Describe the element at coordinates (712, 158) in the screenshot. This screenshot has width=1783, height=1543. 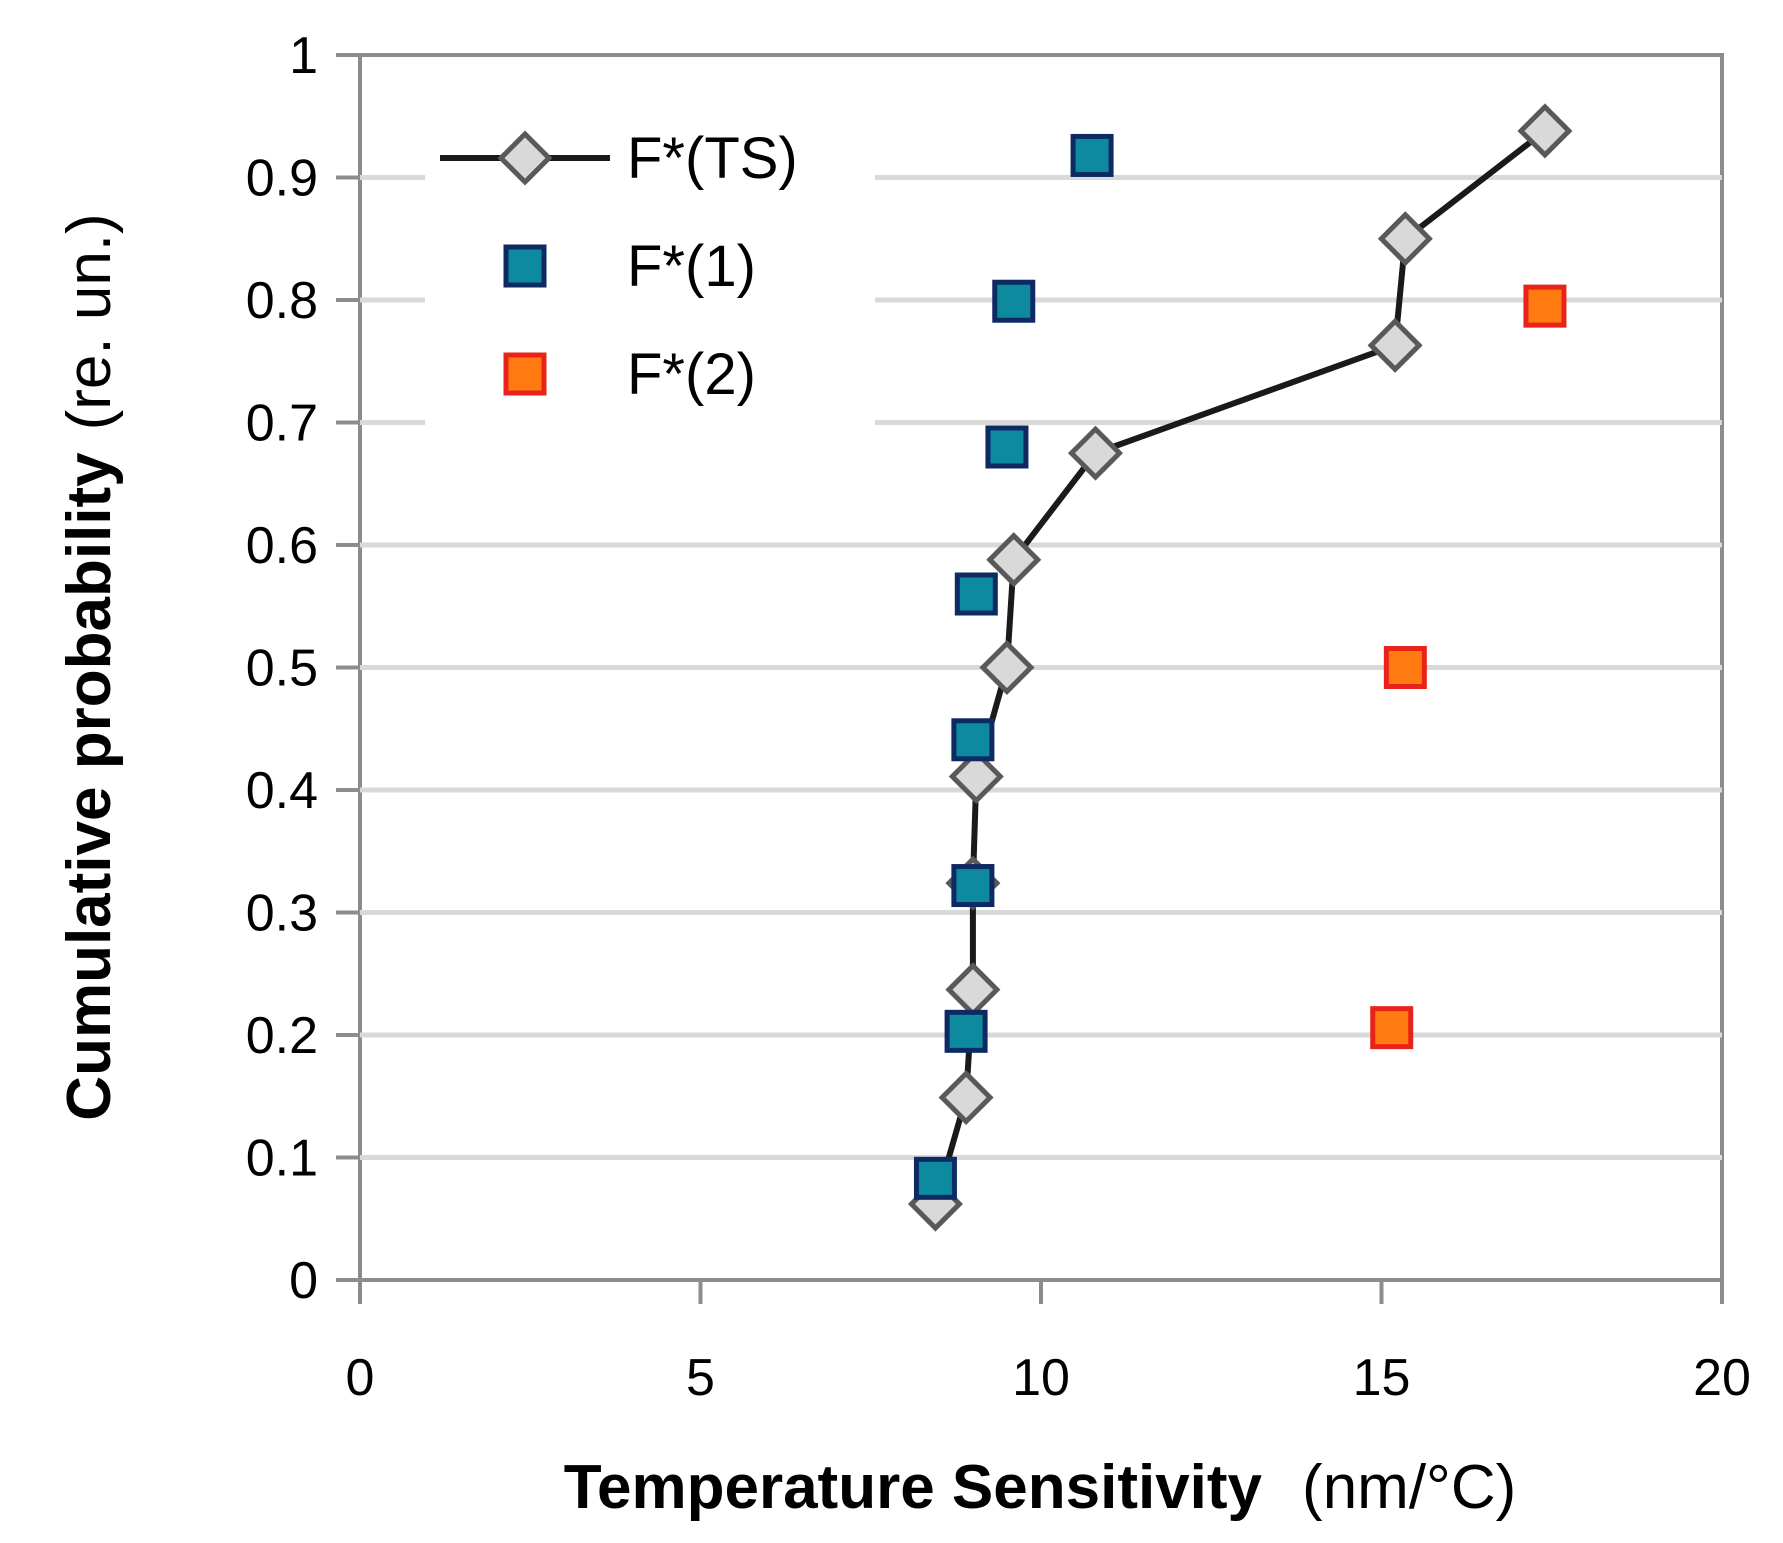
I see `legend-label: F*(TS)` at that location.